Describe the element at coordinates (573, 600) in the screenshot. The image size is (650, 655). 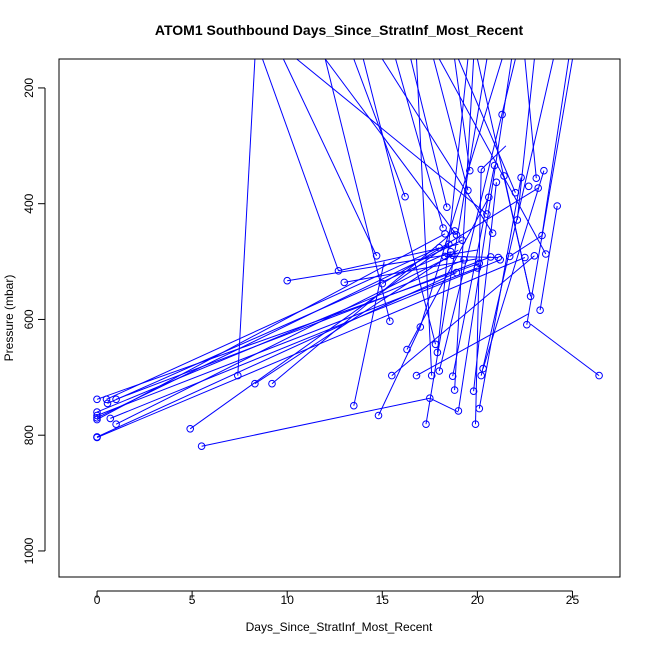
I see `x-tick-label: 25` at that location.